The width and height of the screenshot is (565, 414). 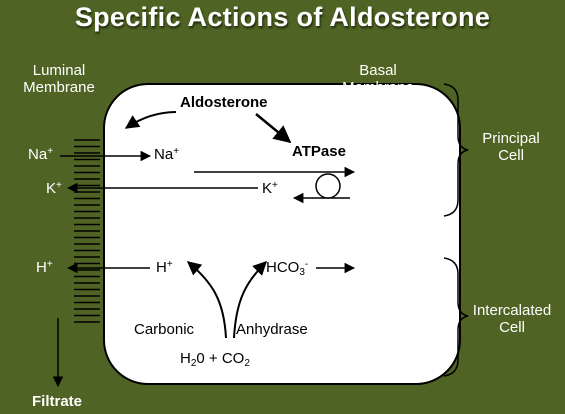 I want to click on atpase-label: ATPase, so click(x=319, y=151).